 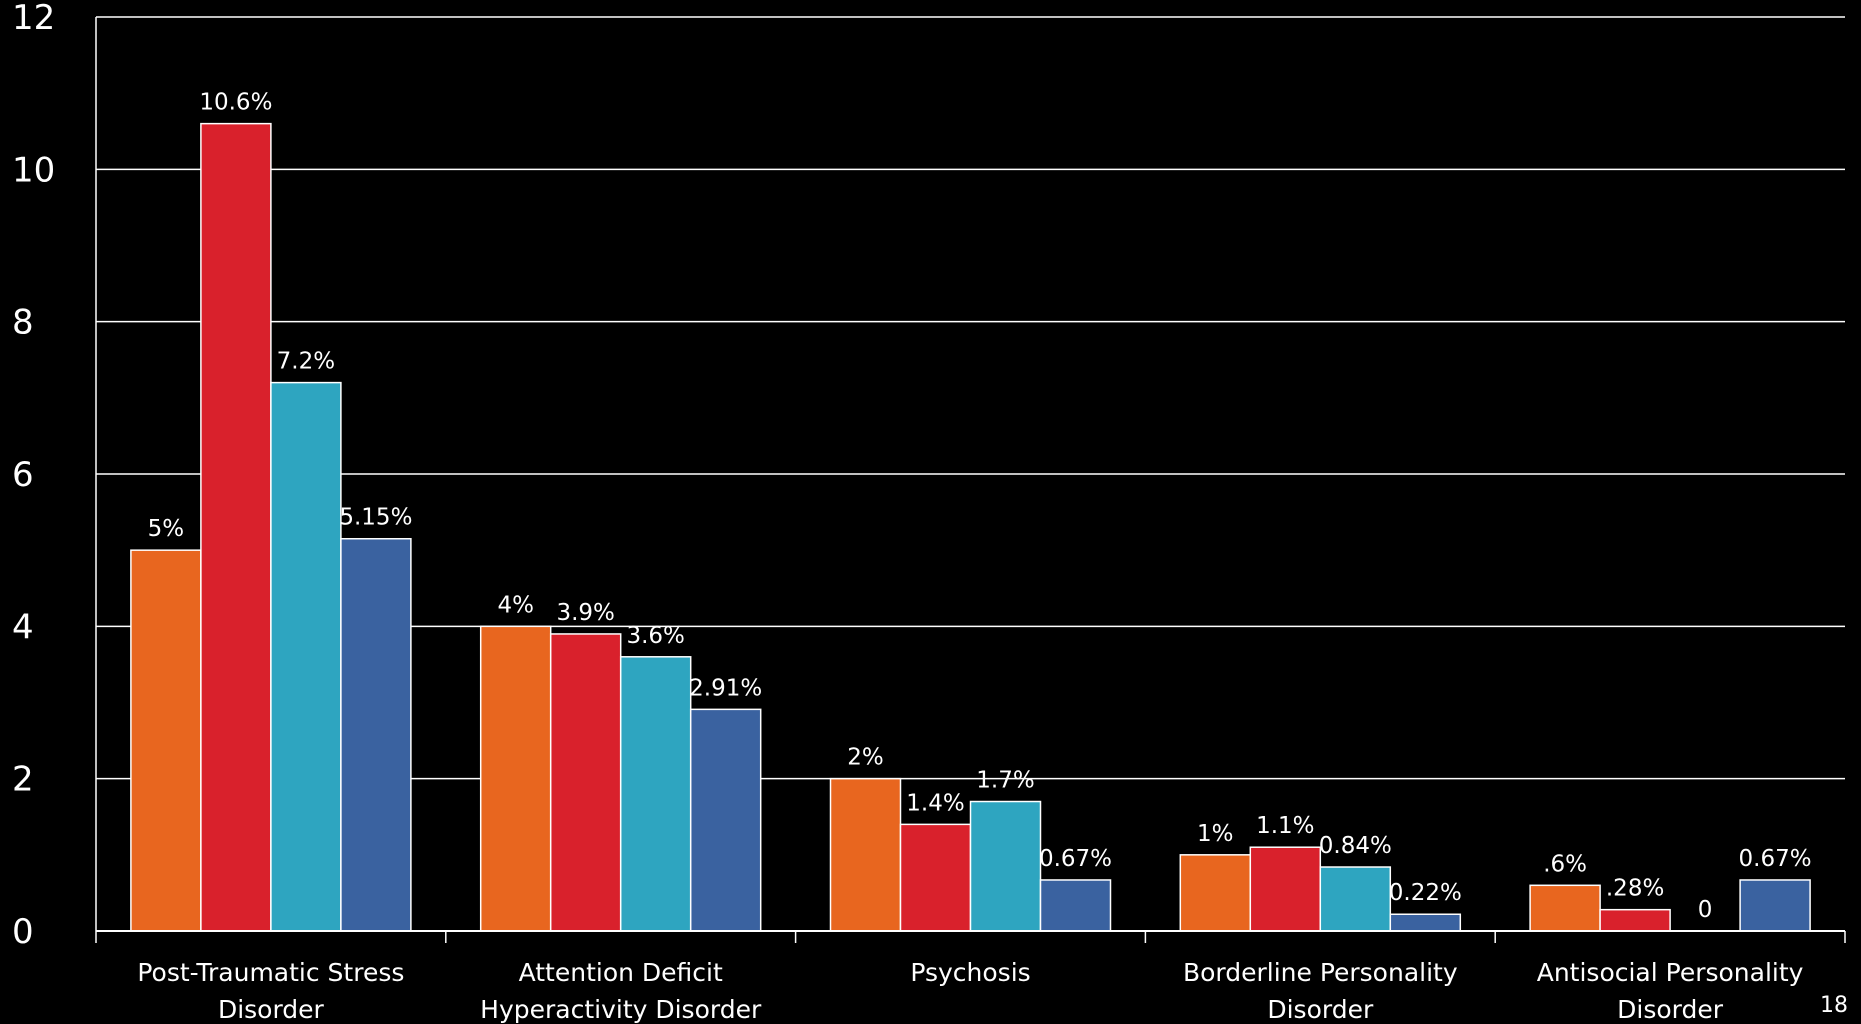 What do you see at coordinates (585, 613) in the screenshot?
I see `data-label: 3.9%` at bounding box center [585, 613].